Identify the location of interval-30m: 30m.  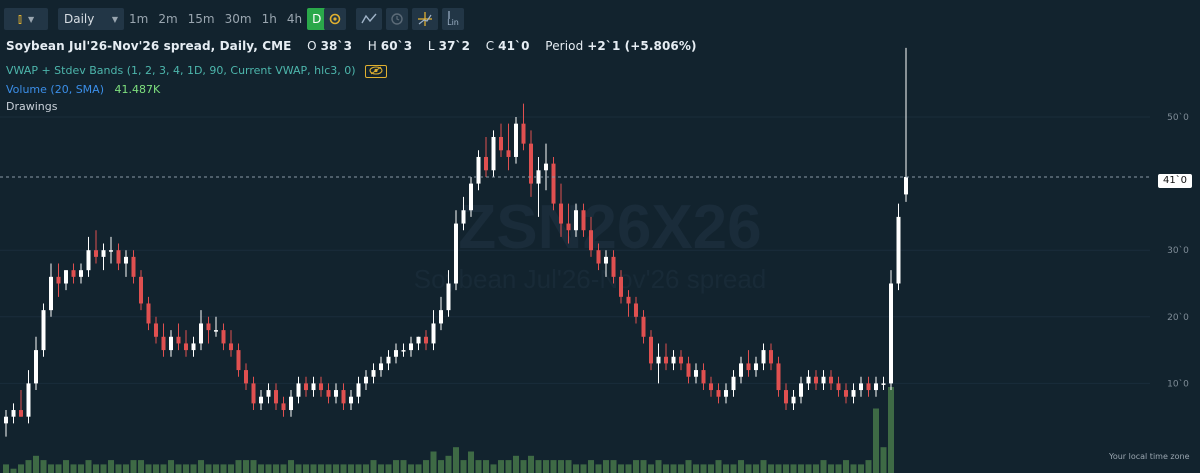
(238, 19).